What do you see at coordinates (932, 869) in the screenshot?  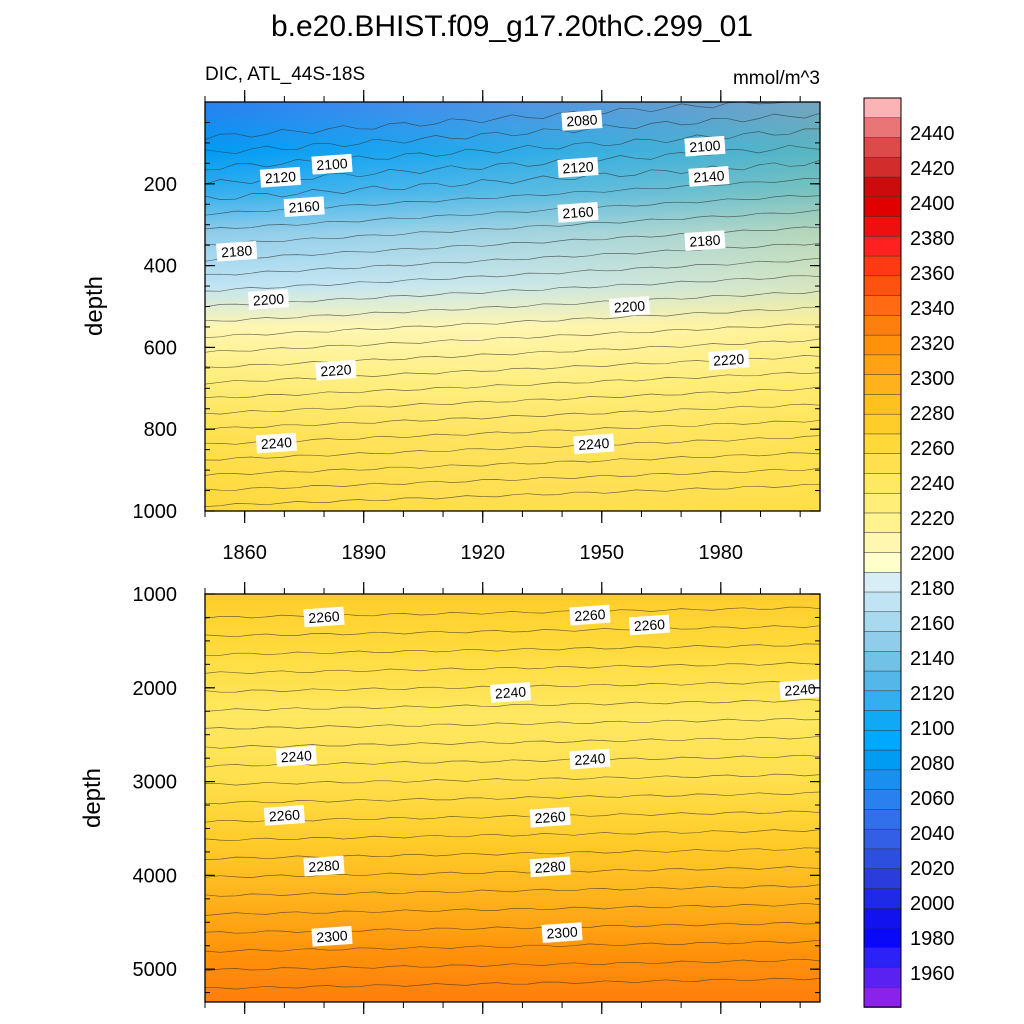 I see `colorbar-label: 2020` at bounding box center [932, 869].